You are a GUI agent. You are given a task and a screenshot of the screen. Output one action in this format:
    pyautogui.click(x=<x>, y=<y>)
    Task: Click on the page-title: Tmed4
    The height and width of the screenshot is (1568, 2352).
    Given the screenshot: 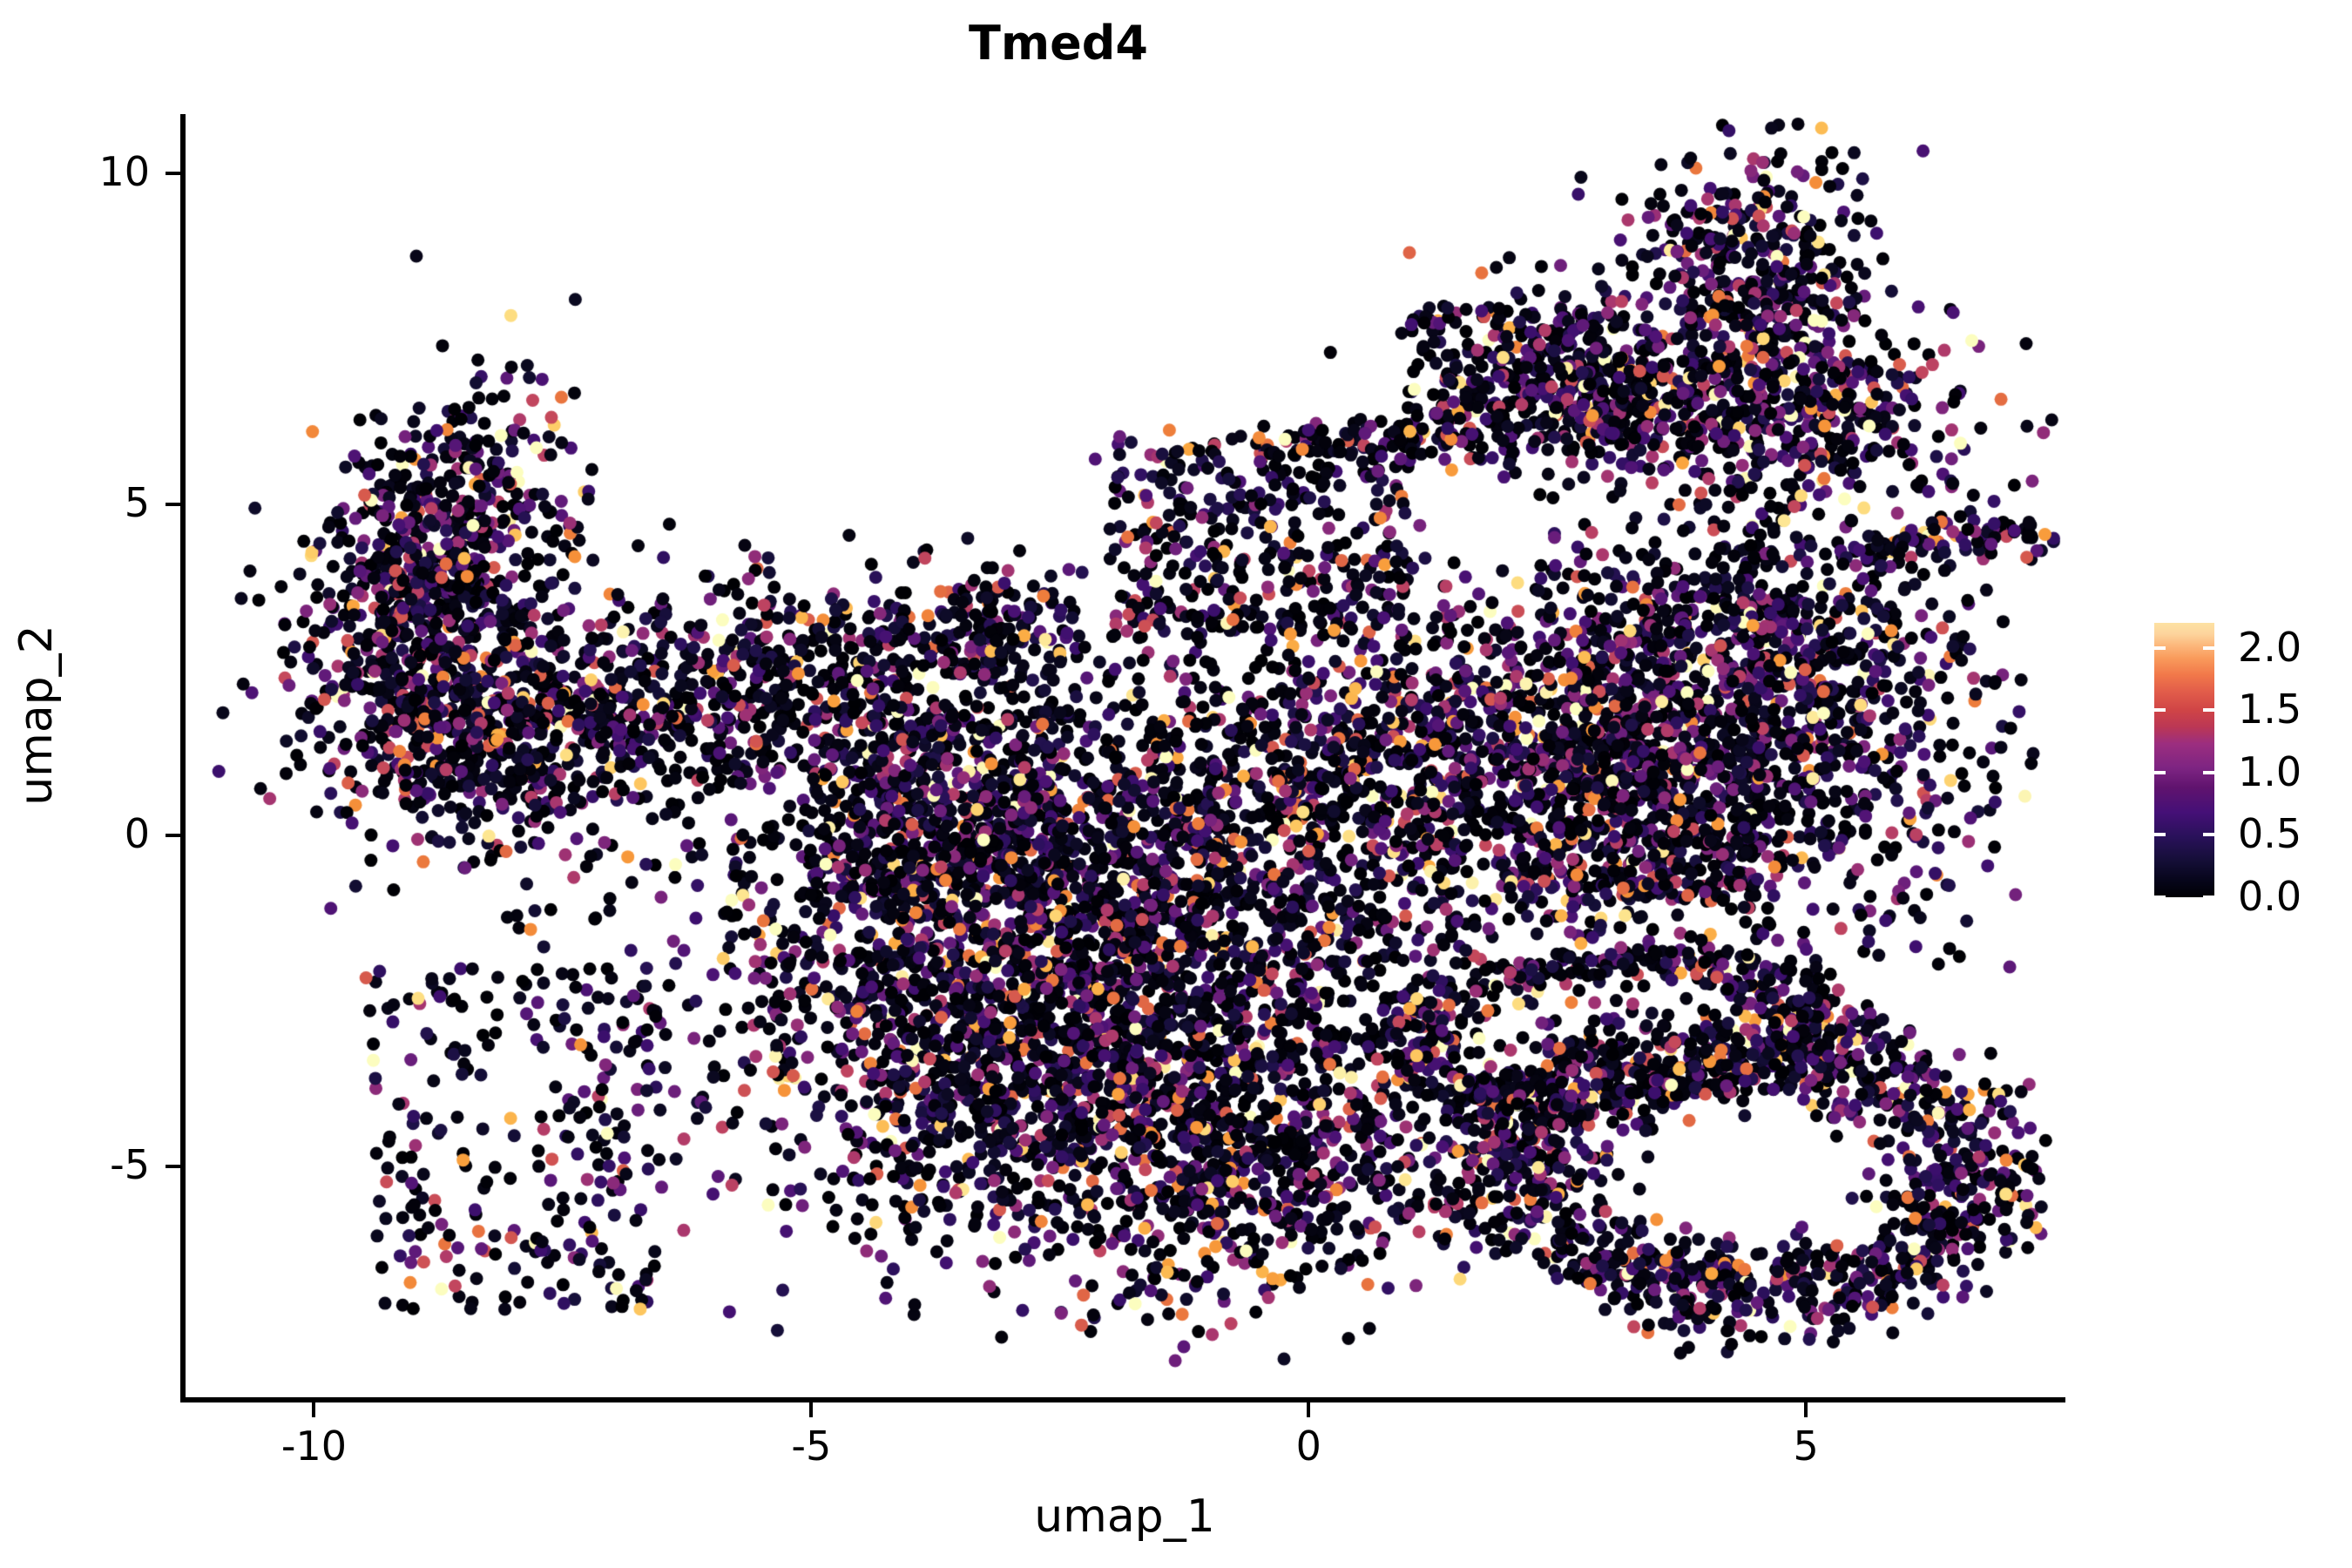 What is the action you would take?
    pyautogui.click(x=1058, y=44)
    